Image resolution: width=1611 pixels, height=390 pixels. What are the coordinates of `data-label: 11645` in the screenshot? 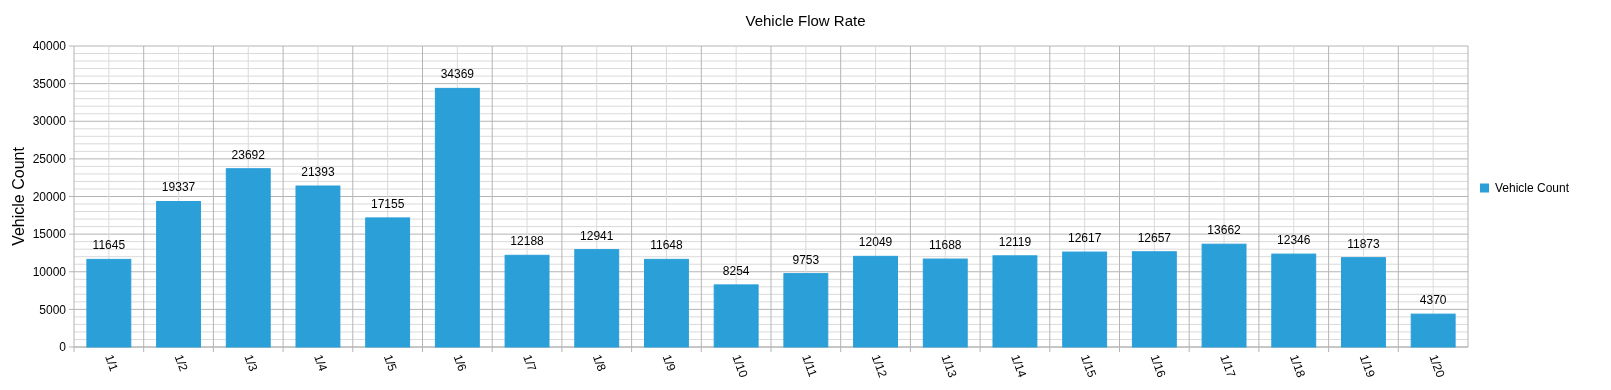 It's located at (109, 245).